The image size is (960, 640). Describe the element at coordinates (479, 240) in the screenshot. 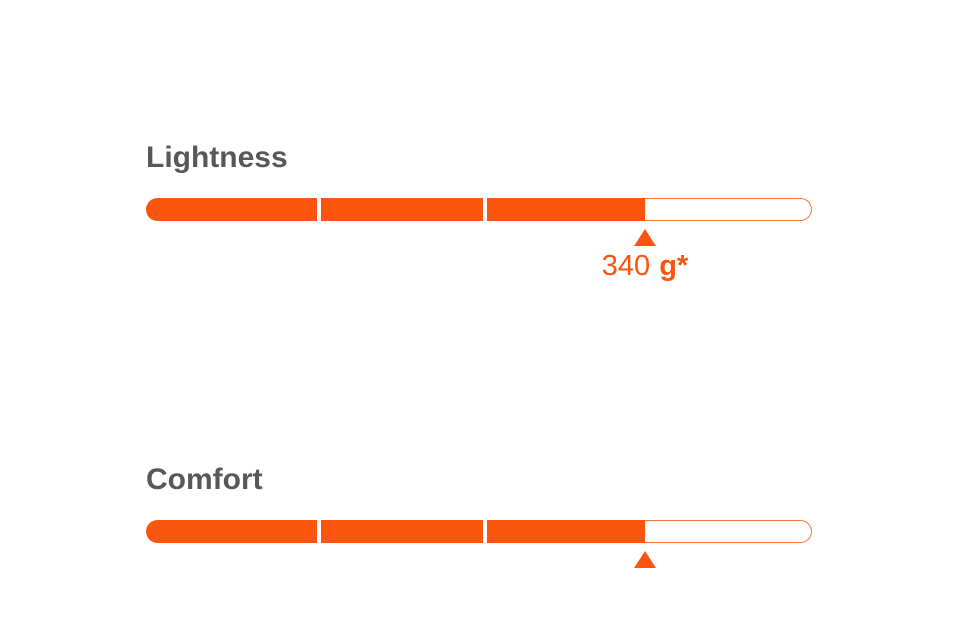

I see `gauge-lightness-bar: 340 g*` at that location.